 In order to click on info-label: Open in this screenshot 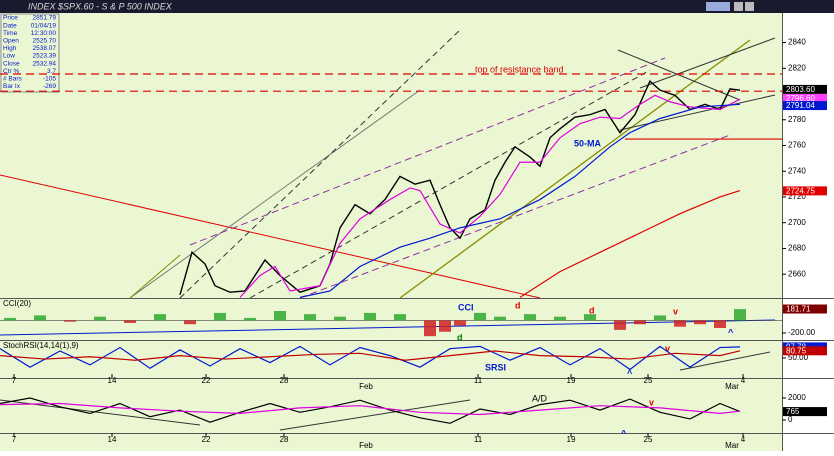, I will do `click(11, 41)`.